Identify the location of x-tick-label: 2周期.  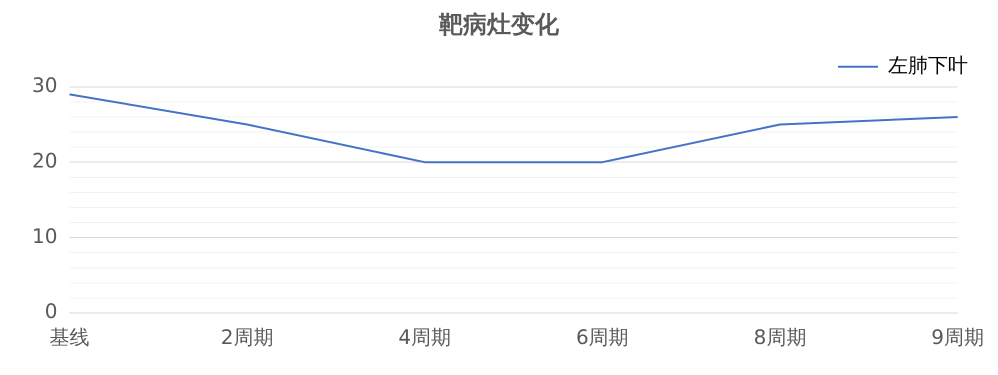
(247, 337).